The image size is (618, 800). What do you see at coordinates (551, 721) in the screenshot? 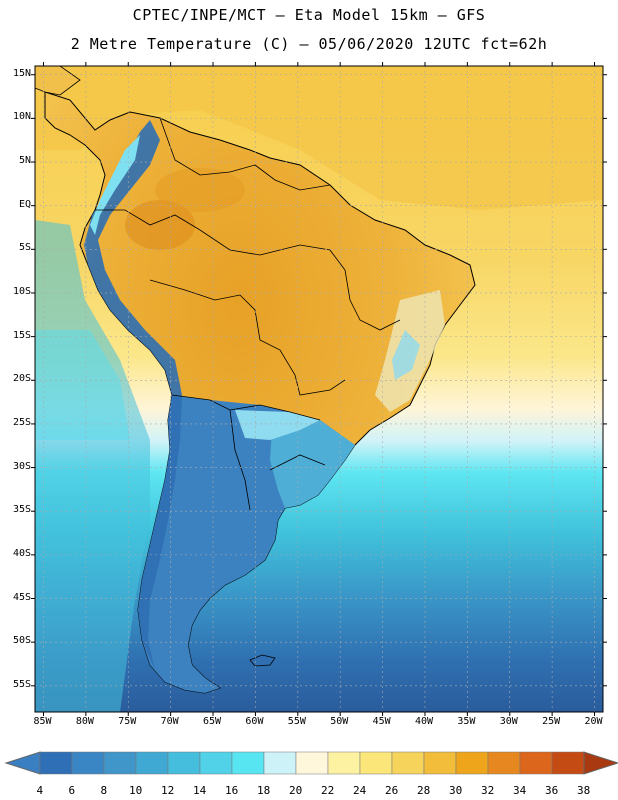
I see `lon-label: 25W` at bounding box center [551, 721].